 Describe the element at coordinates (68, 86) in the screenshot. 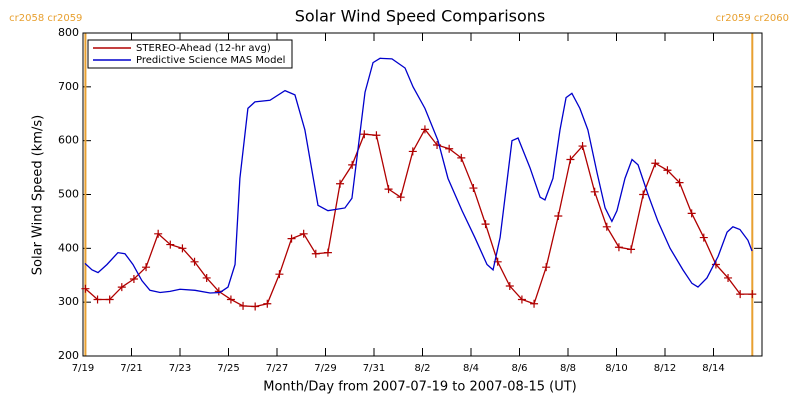

I see `y-tick-label: 700` at that location.